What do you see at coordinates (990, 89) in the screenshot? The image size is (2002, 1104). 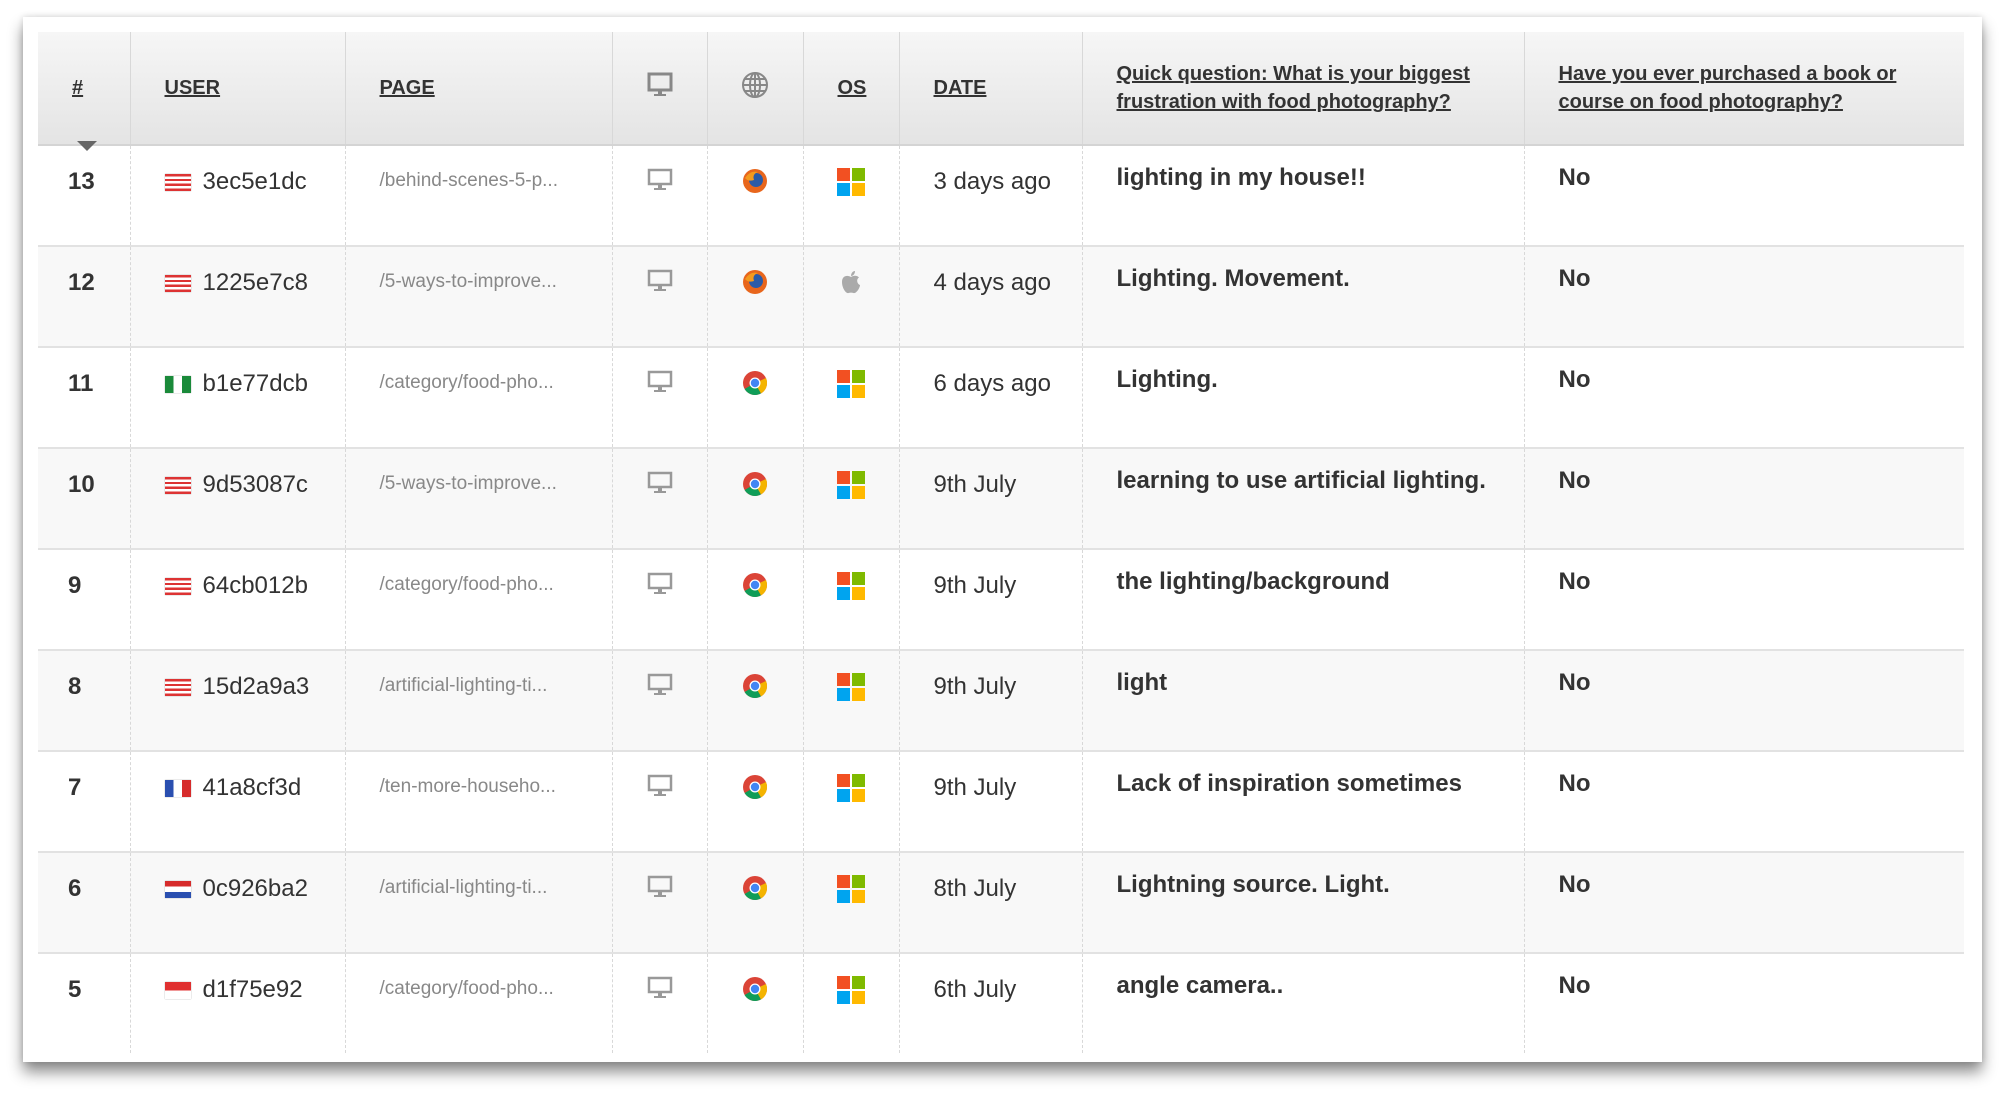 I see `col-date: DATE` at bounding box center [990, 89].